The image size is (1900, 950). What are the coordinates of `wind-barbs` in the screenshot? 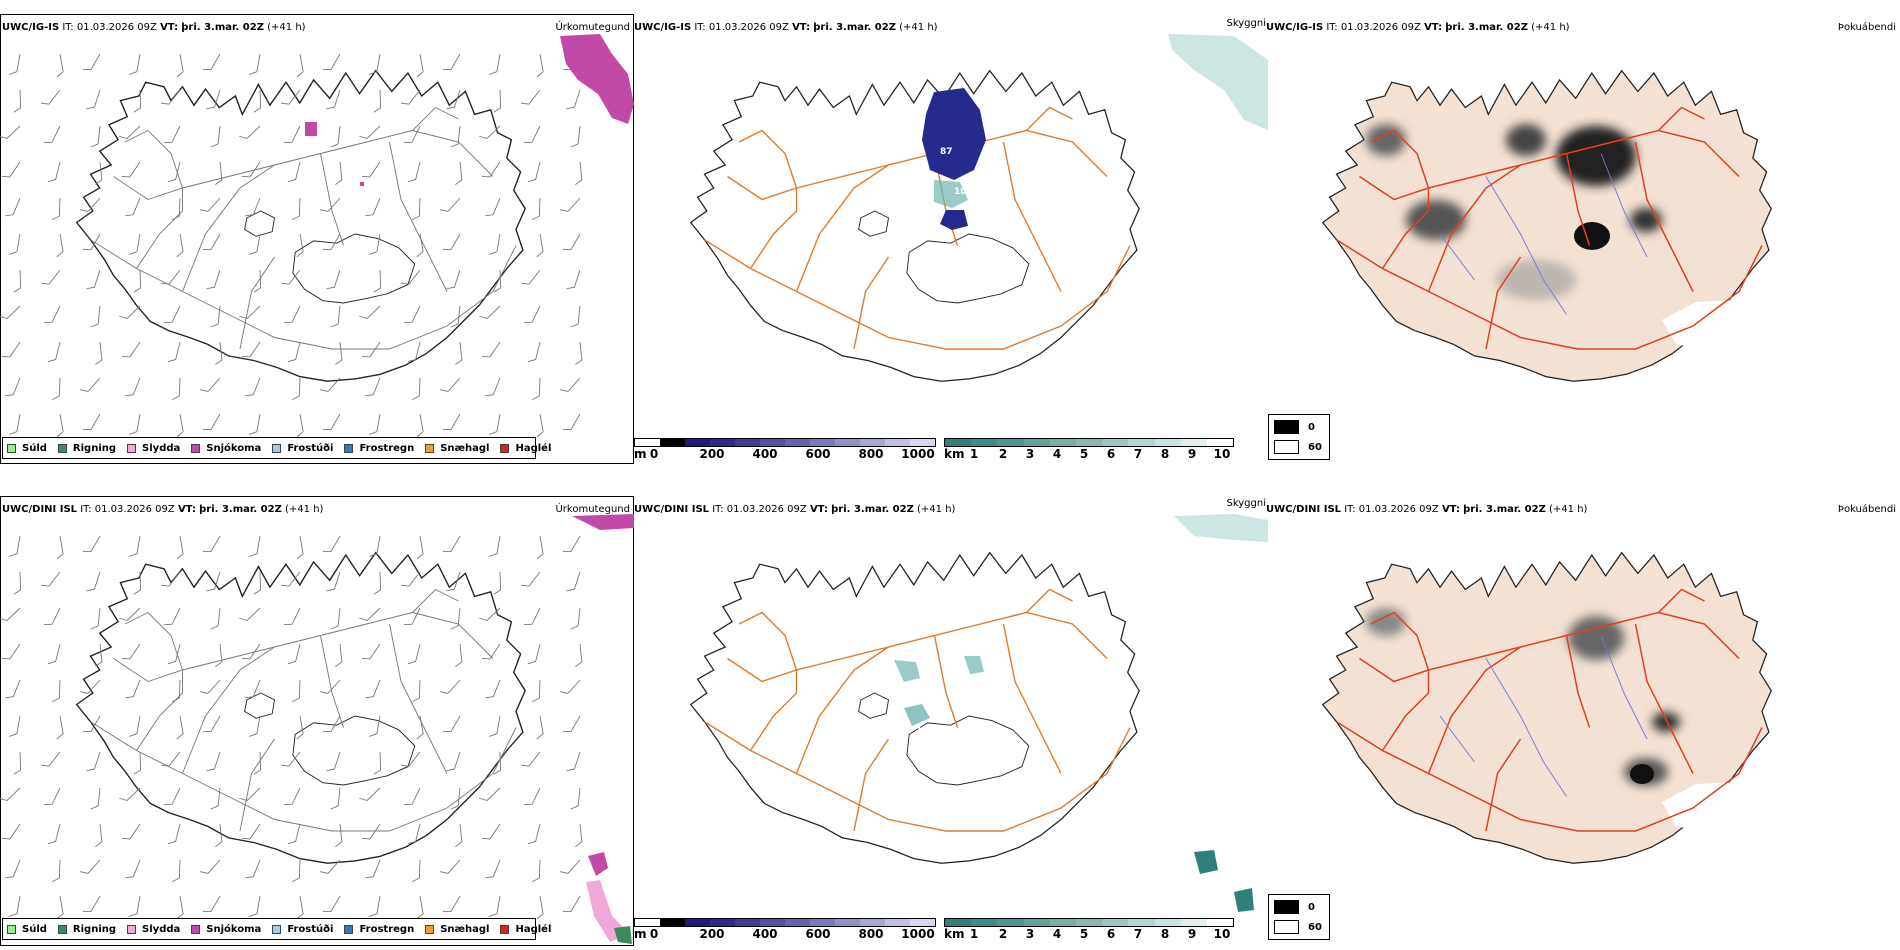 It's located at (291, 245).